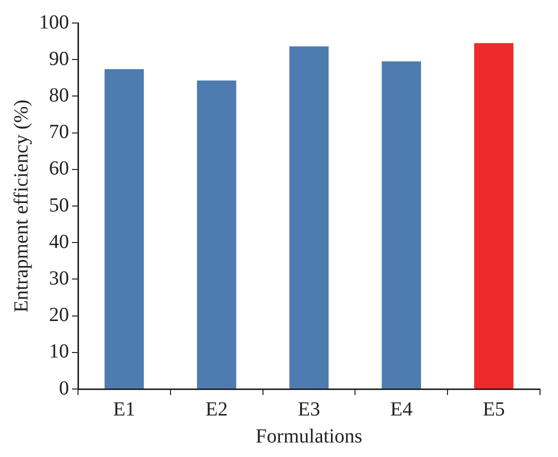 The height and width of the screenshot is (457, 558). What do you see at coordinates (401, 409) in the screenshot?
I see `x-tick-label: E4` at bounding box center [401, 409].